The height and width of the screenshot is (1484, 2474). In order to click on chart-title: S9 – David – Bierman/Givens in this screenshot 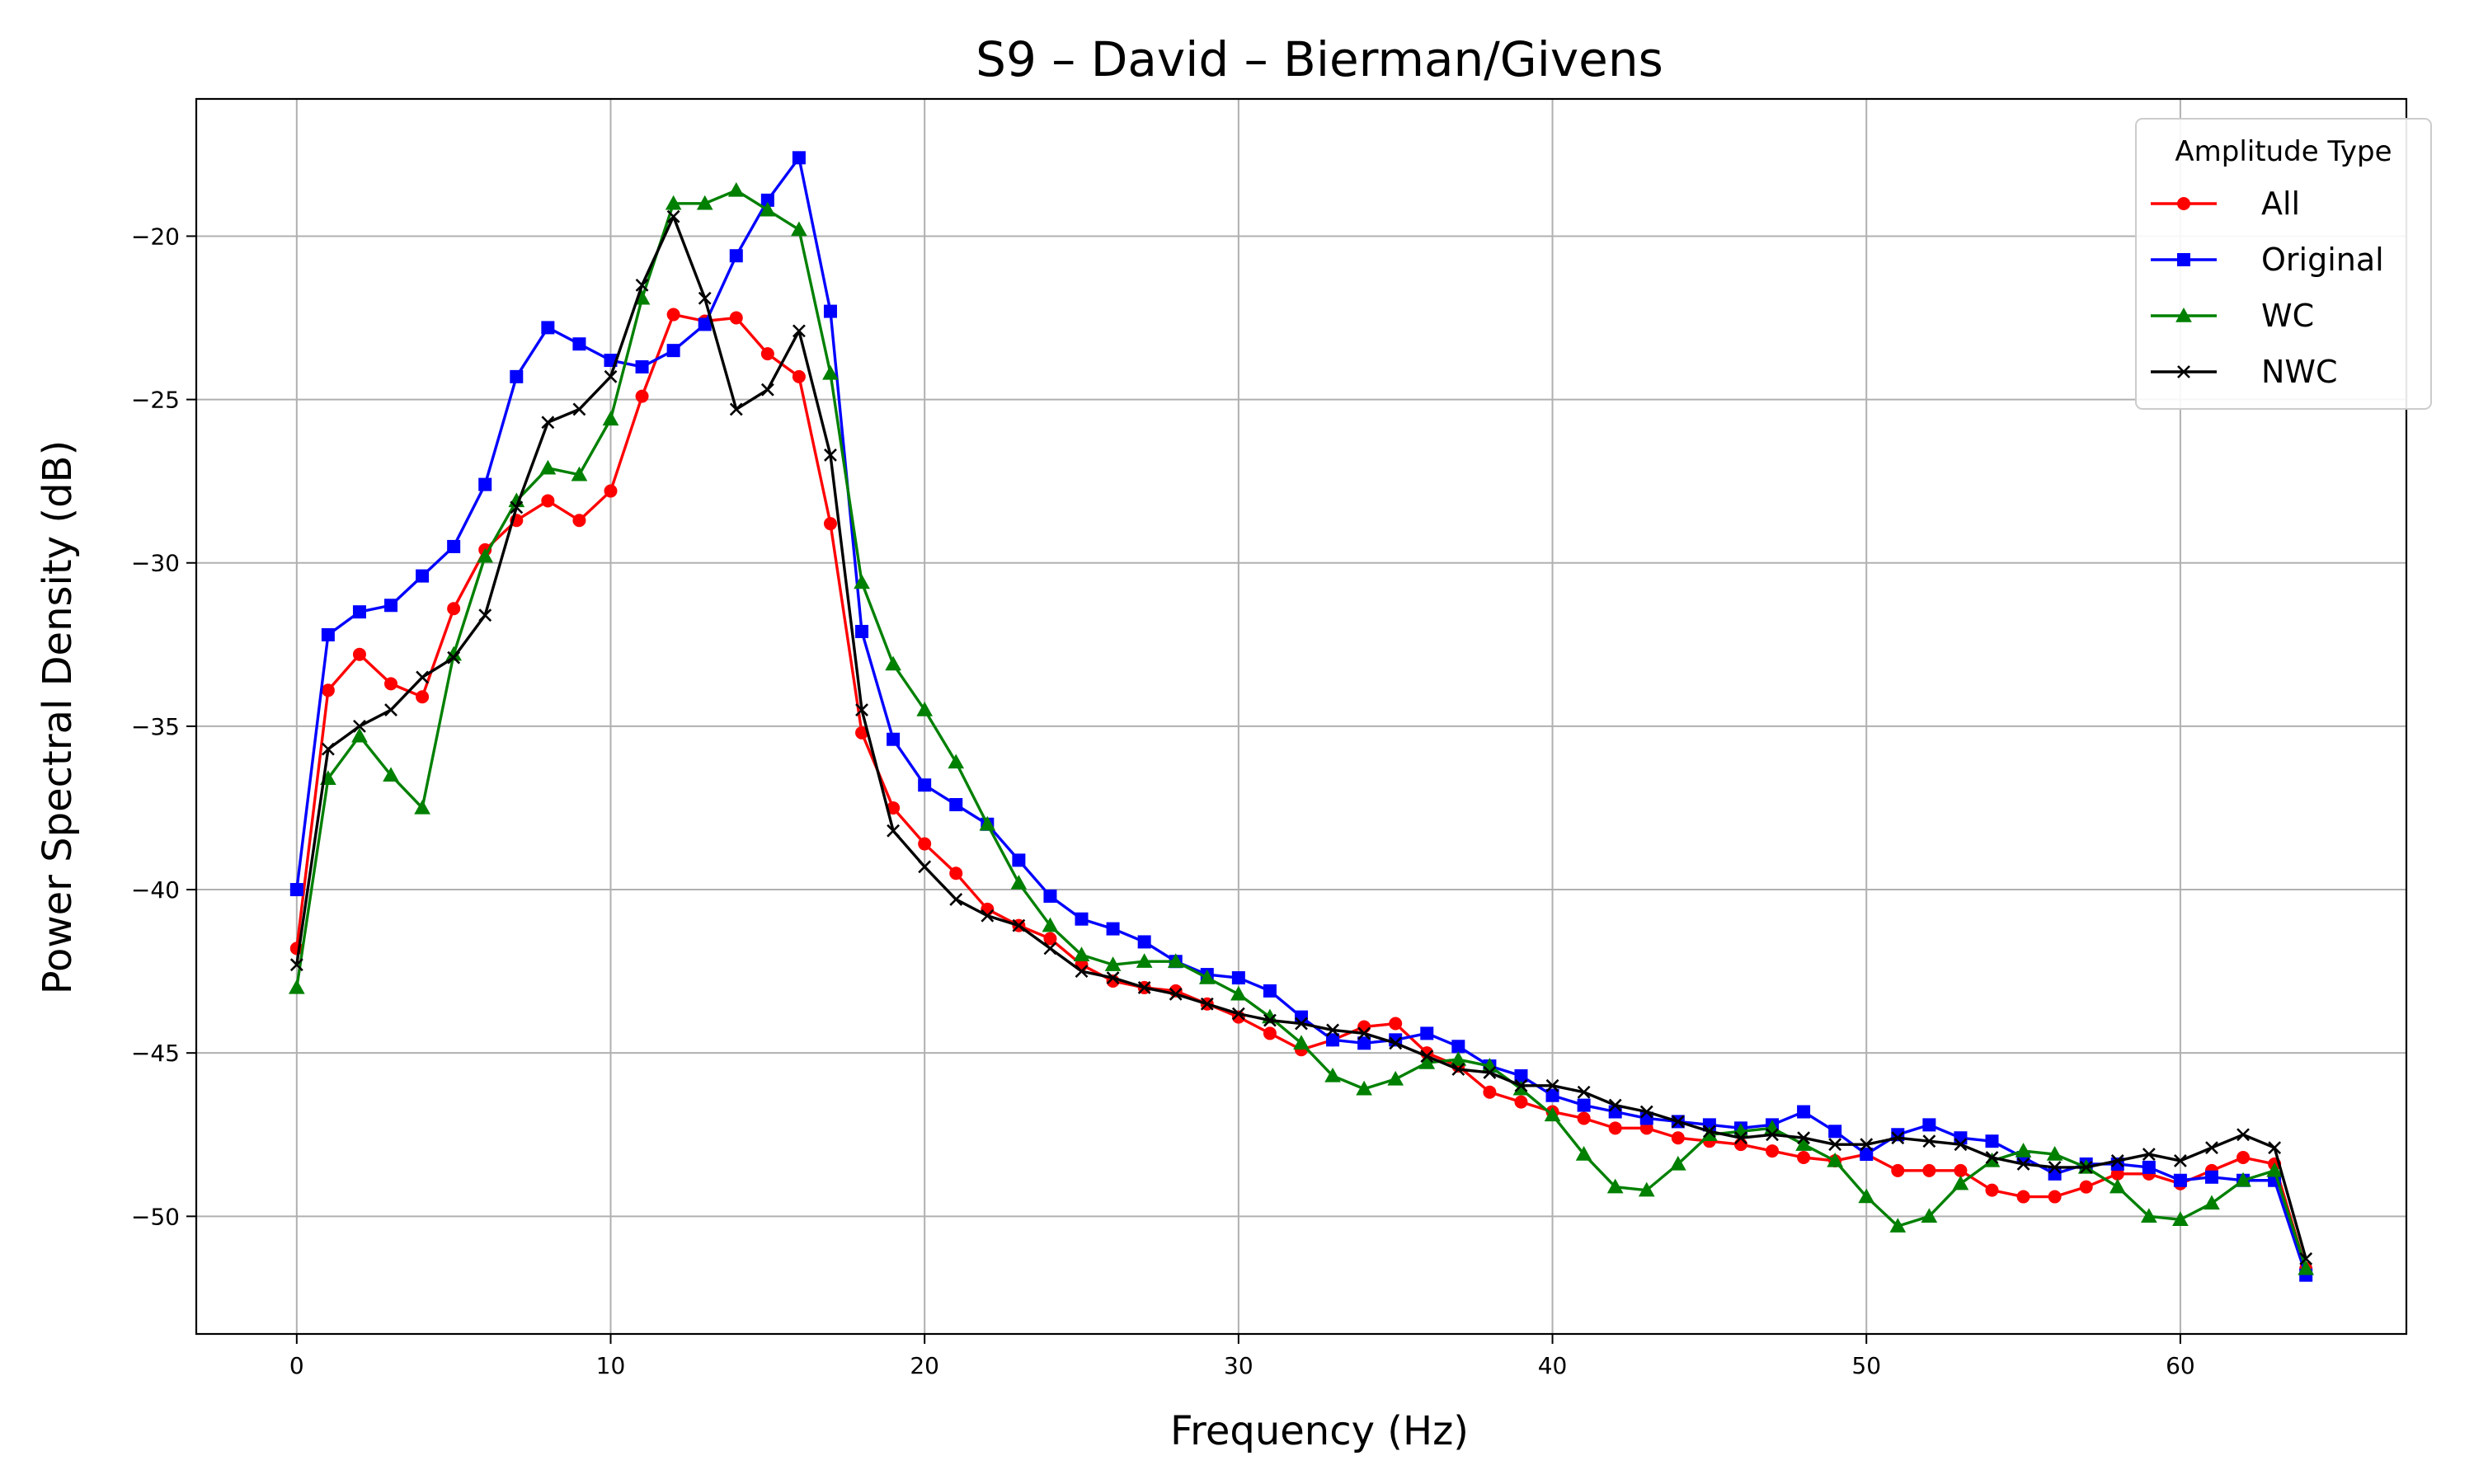, I will do `click(1319, 59)`.